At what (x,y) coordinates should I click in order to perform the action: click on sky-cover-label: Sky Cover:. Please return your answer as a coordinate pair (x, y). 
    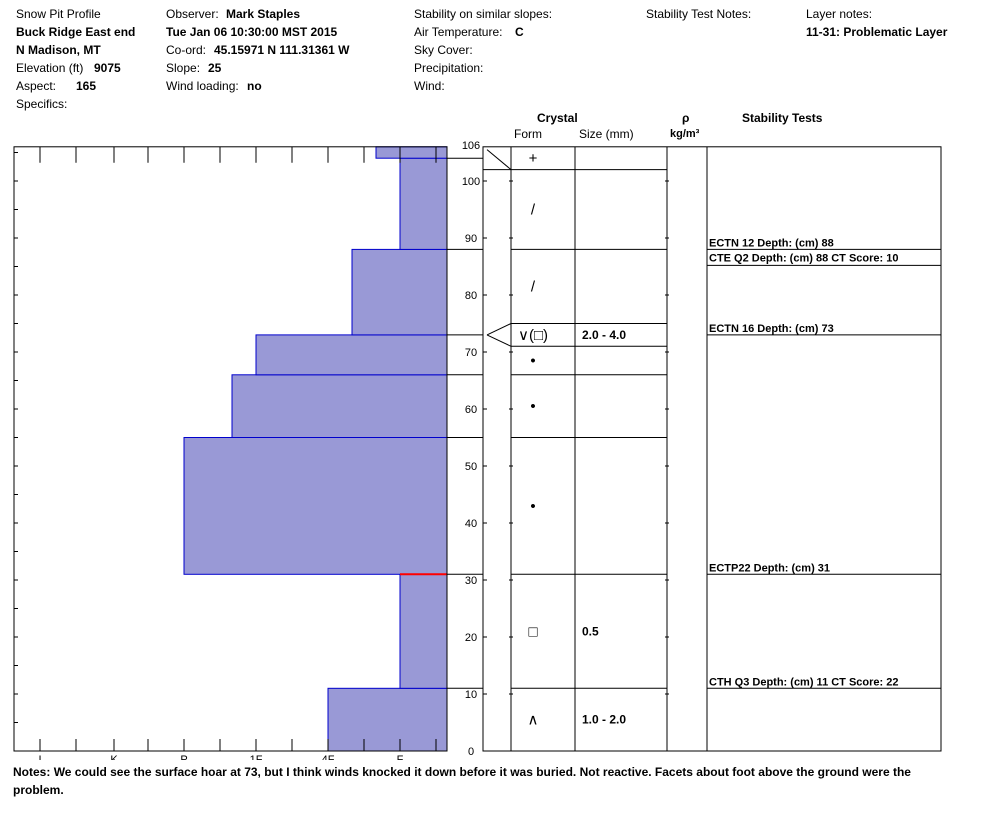
    Looking at the image, I should click on (443, 50).